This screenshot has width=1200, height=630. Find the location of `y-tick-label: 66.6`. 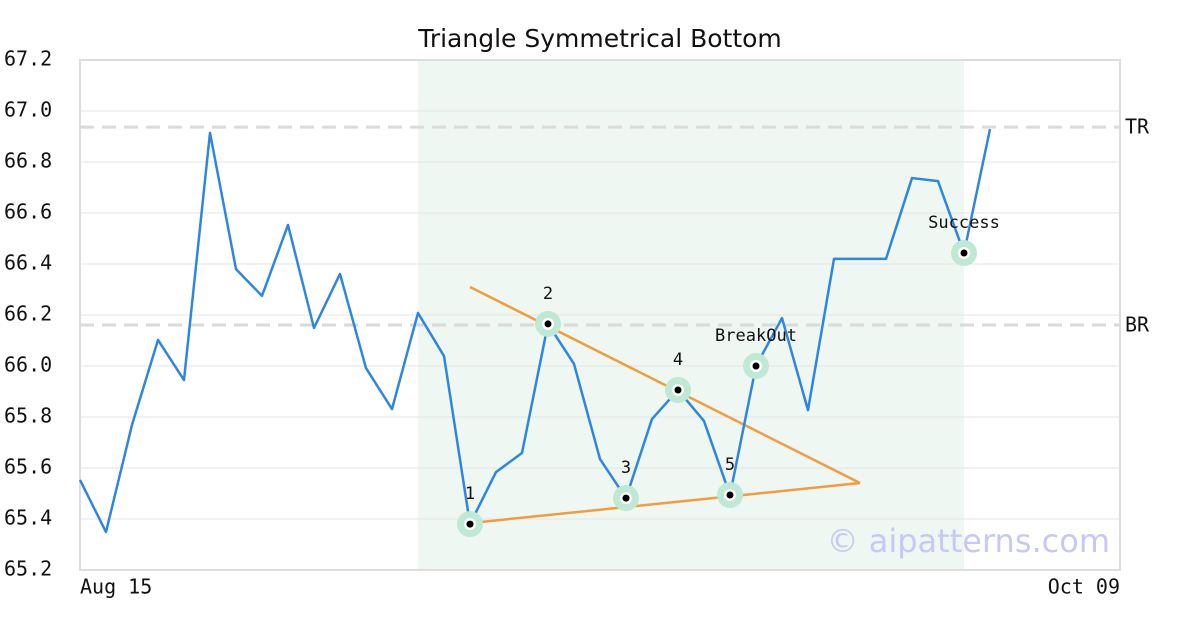

y-tick-label: 66.6 is located at coordinates (28, 212).